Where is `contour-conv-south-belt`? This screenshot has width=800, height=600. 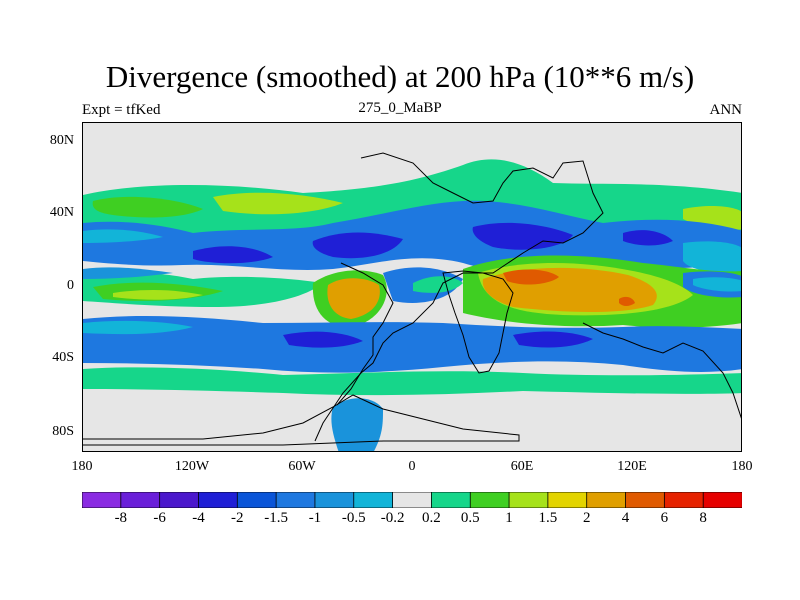
contour-conv-south-belt is located at coordinates (412, 344).